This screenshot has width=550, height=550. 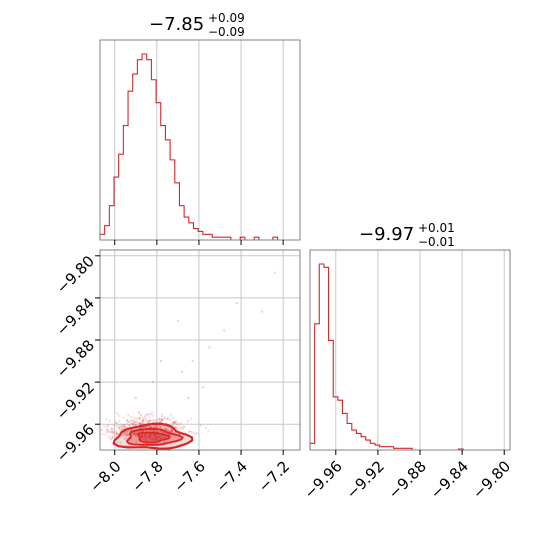 What do you see at coordinates (274, 476) in the screenshot?
I see `joint-x-tick-label-4: −7.2` at bounding box center [274, 476].